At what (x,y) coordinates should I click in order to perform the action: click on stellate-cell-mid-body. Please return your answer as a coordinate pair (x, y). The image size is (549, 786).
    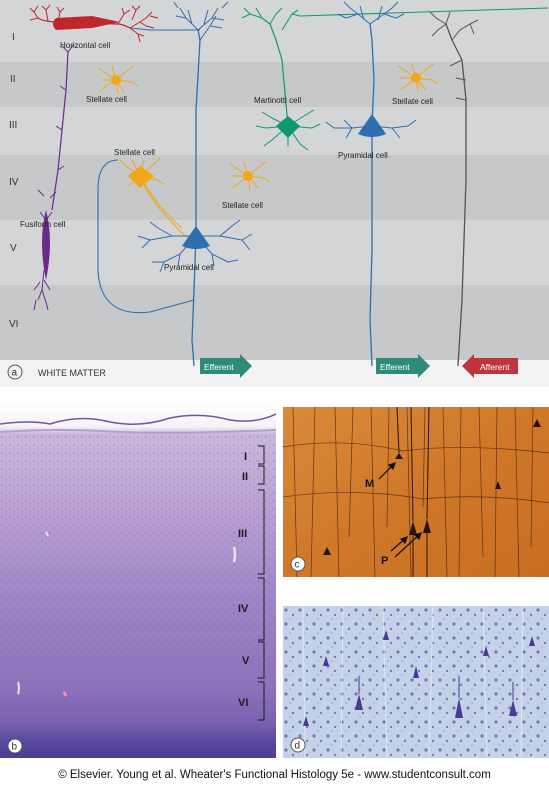
    Looking at the image, I should click on (141, 177).